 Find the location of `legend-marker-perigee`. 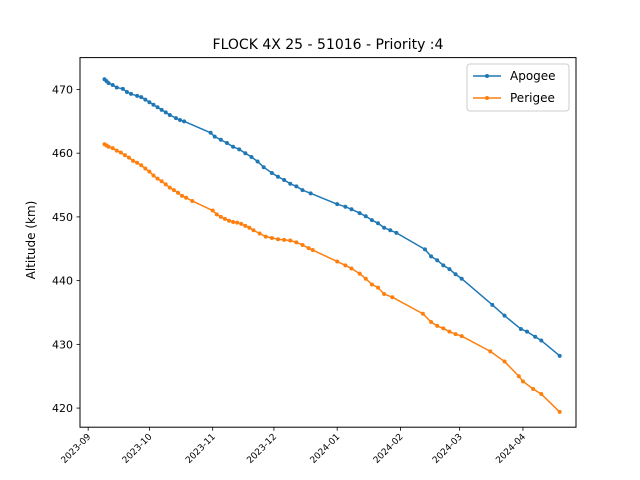

legend-marker-perigee is located at coordinates (487, 98).